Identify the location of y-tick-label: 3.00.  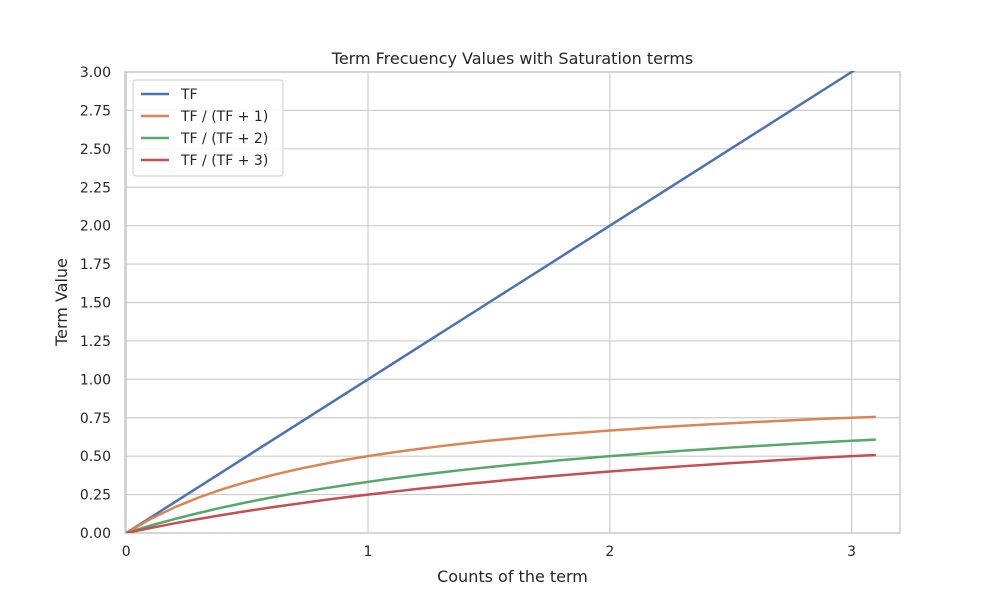
(95, 73).